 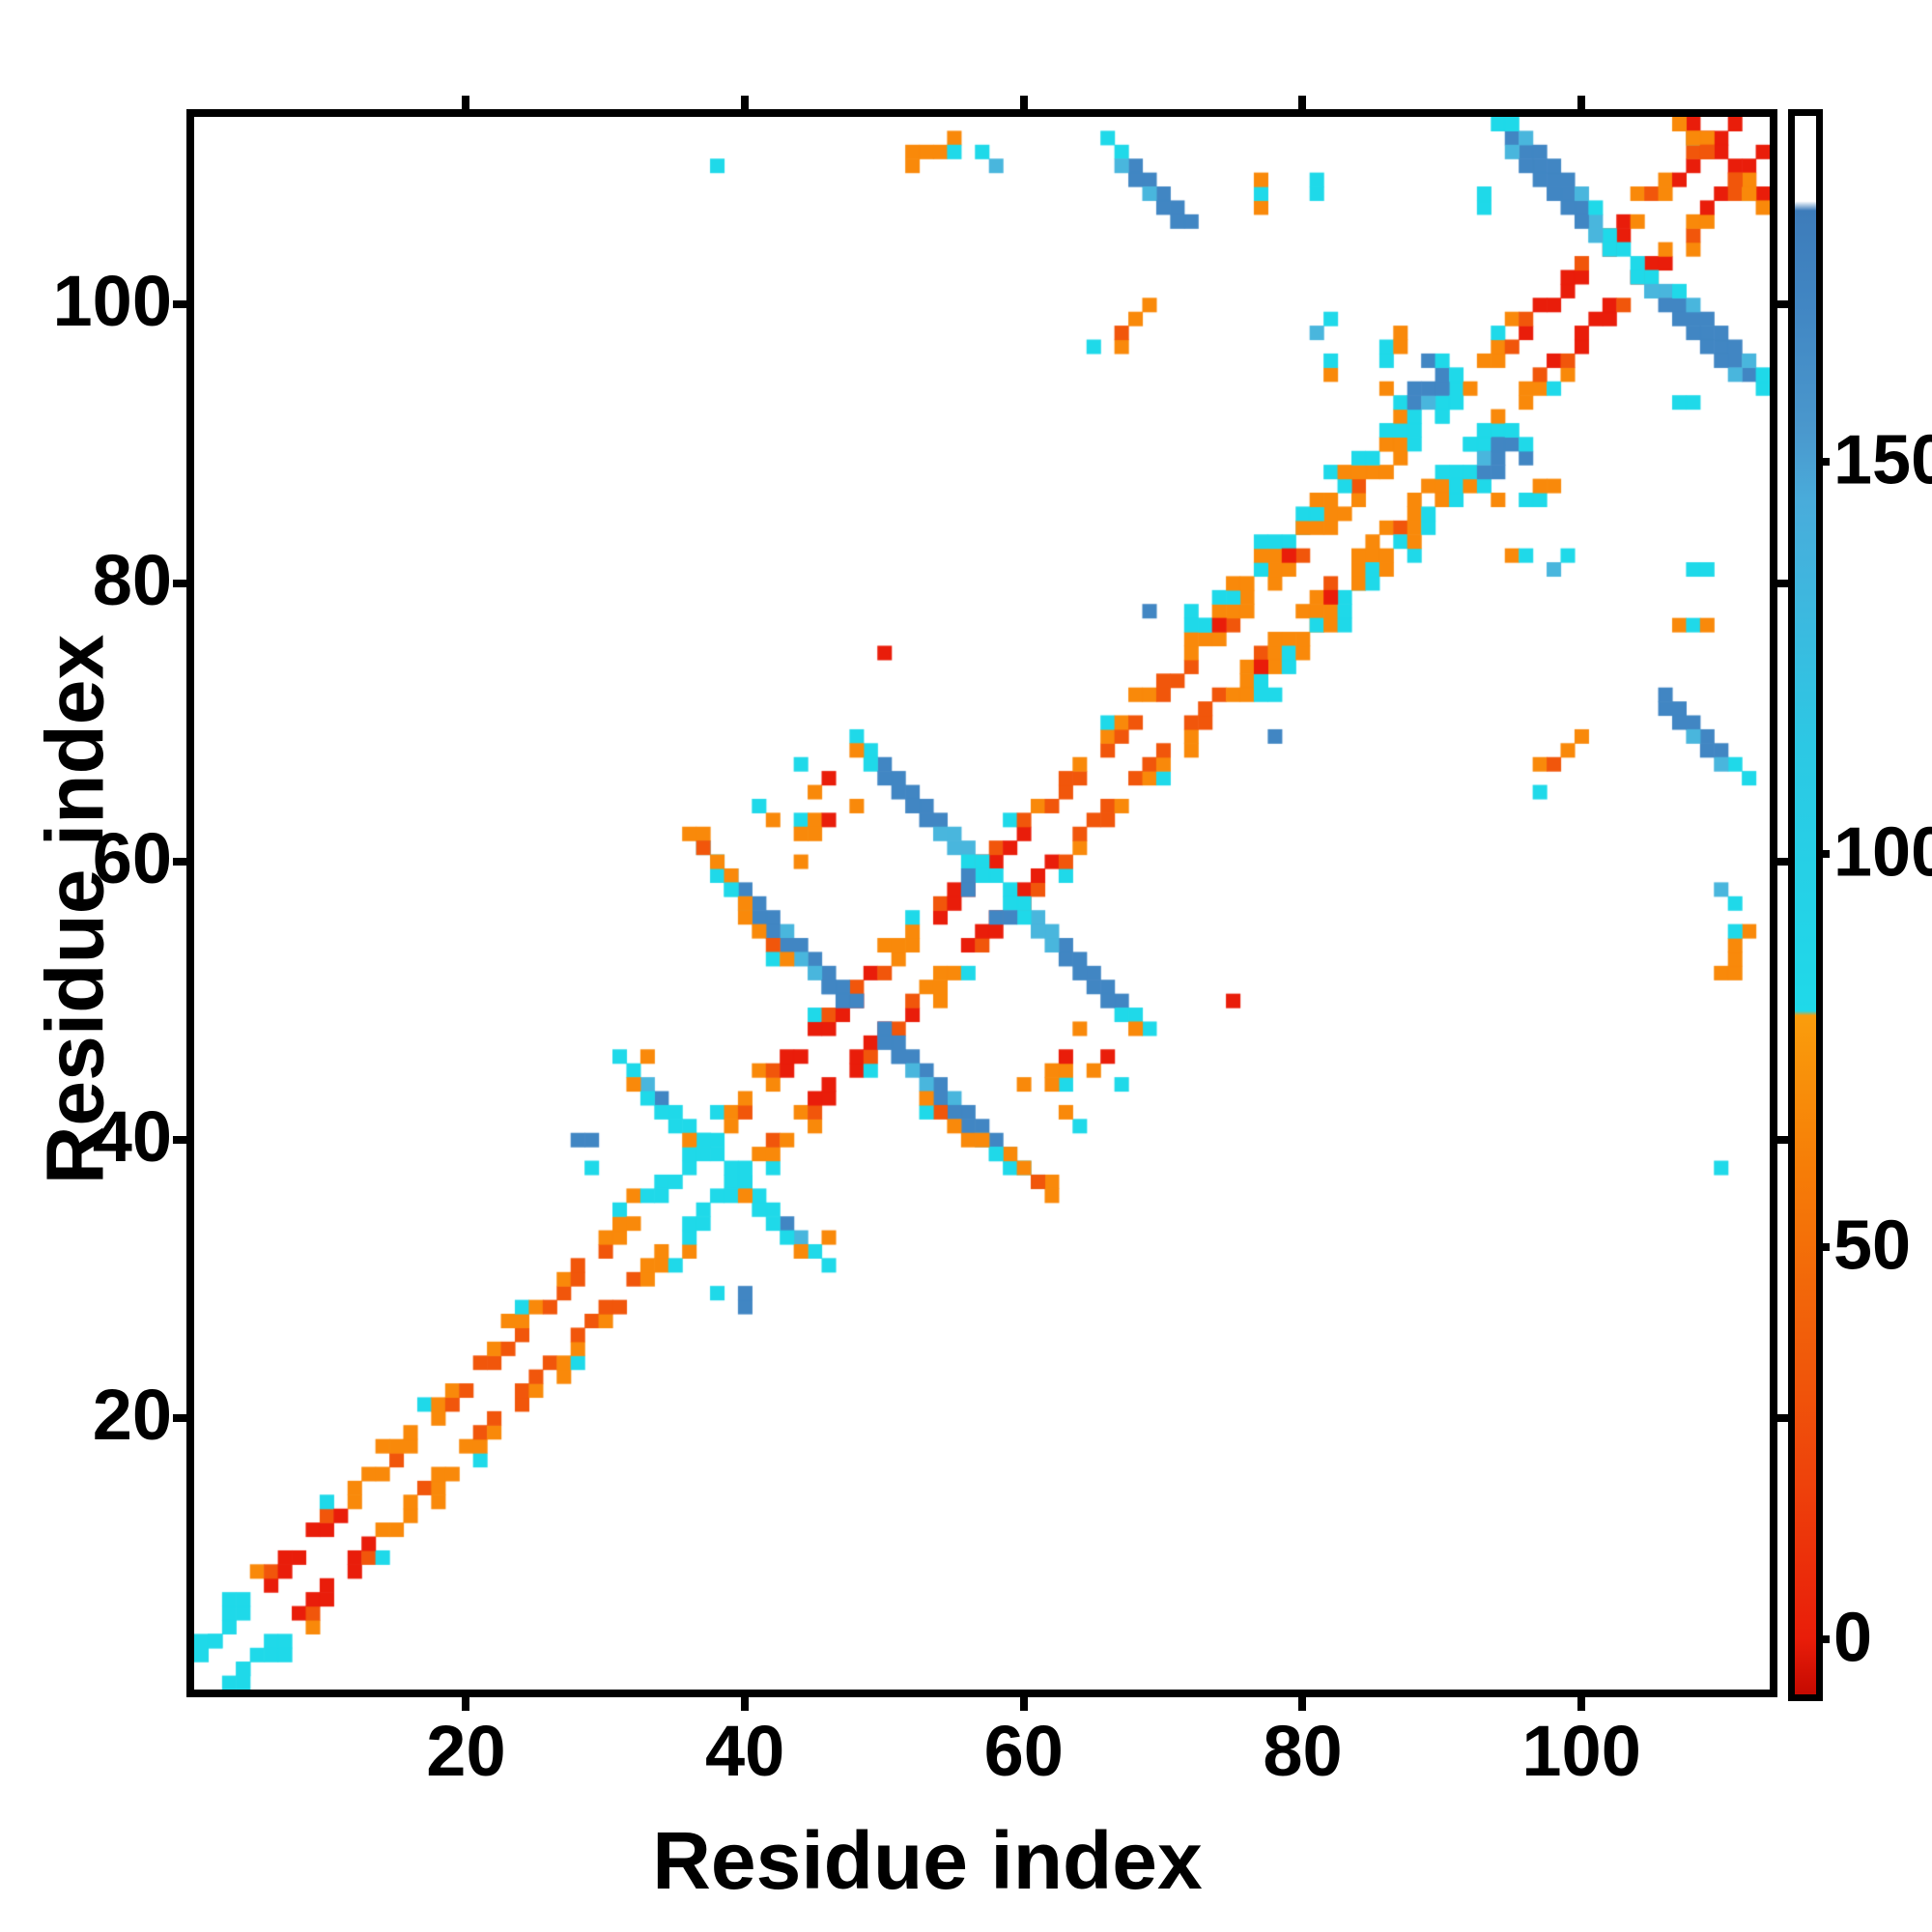 What do you see at coordinates (1872, 1245) in the screenshot?
I see `colorbar-tick-label: 50` at bounding box center [1872, 1245].